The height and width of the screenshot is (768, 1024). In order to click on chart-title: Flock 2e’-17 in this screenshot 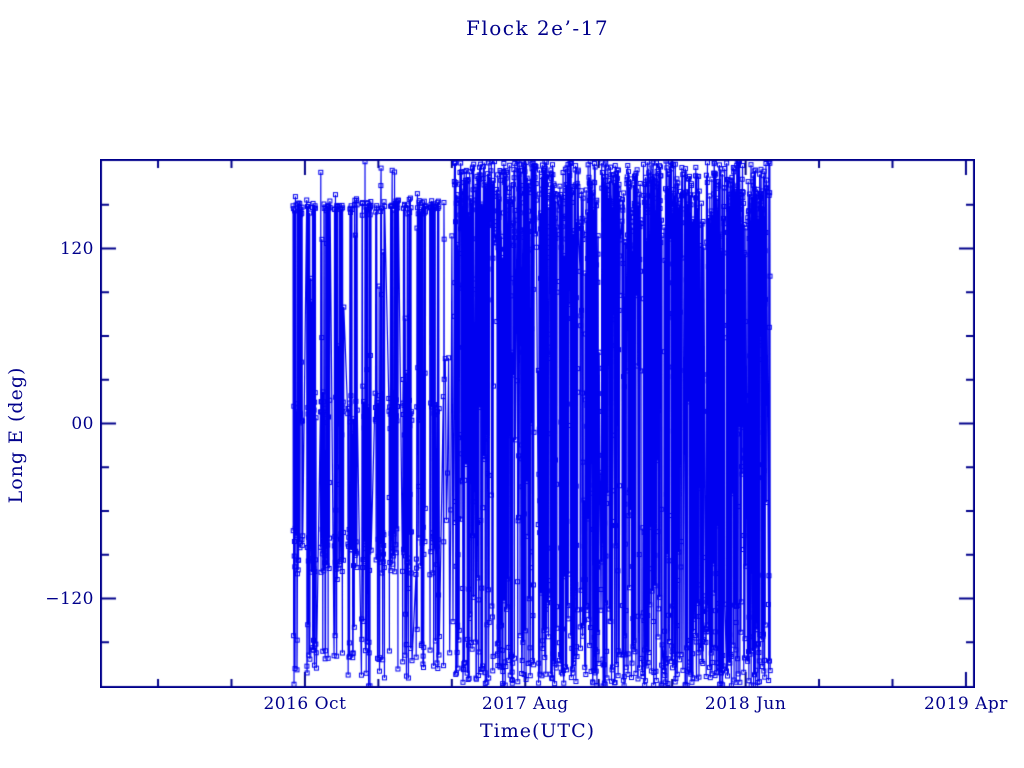, I will do `click(537, 28)`.